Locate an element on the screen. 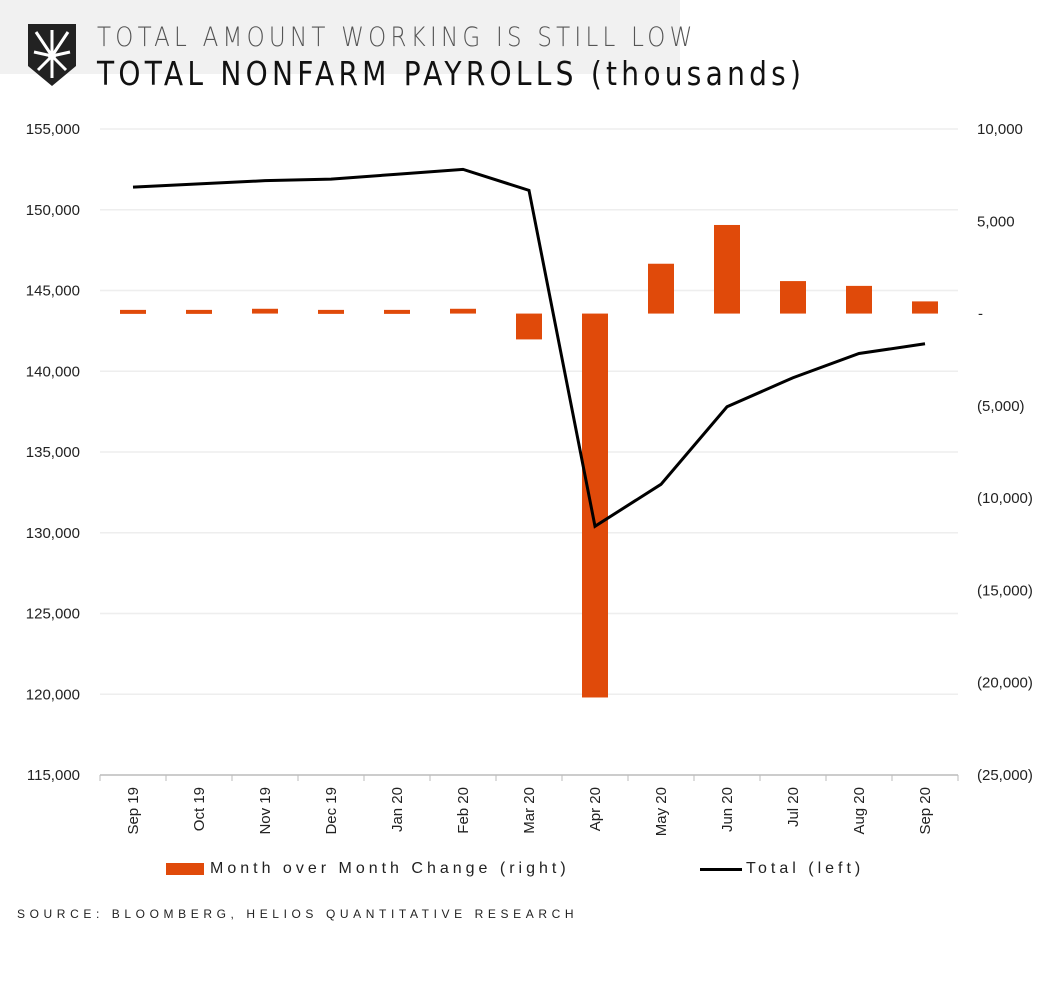 This screenshot has height=989, width=1056. right-axis-tick-label: (5,000) is located at coordinates (1001, 406).